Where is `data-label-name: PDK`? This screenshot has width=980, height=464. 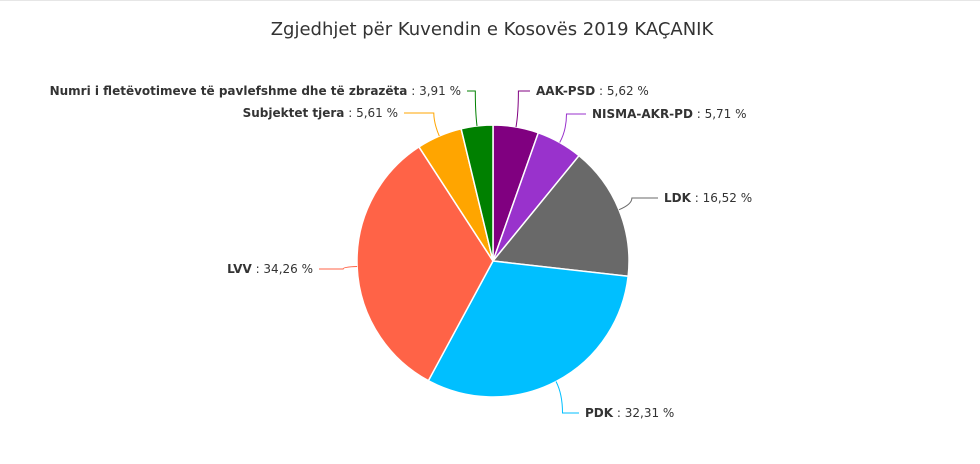
data-label-name: PDK is located at coordinates (599, 413).